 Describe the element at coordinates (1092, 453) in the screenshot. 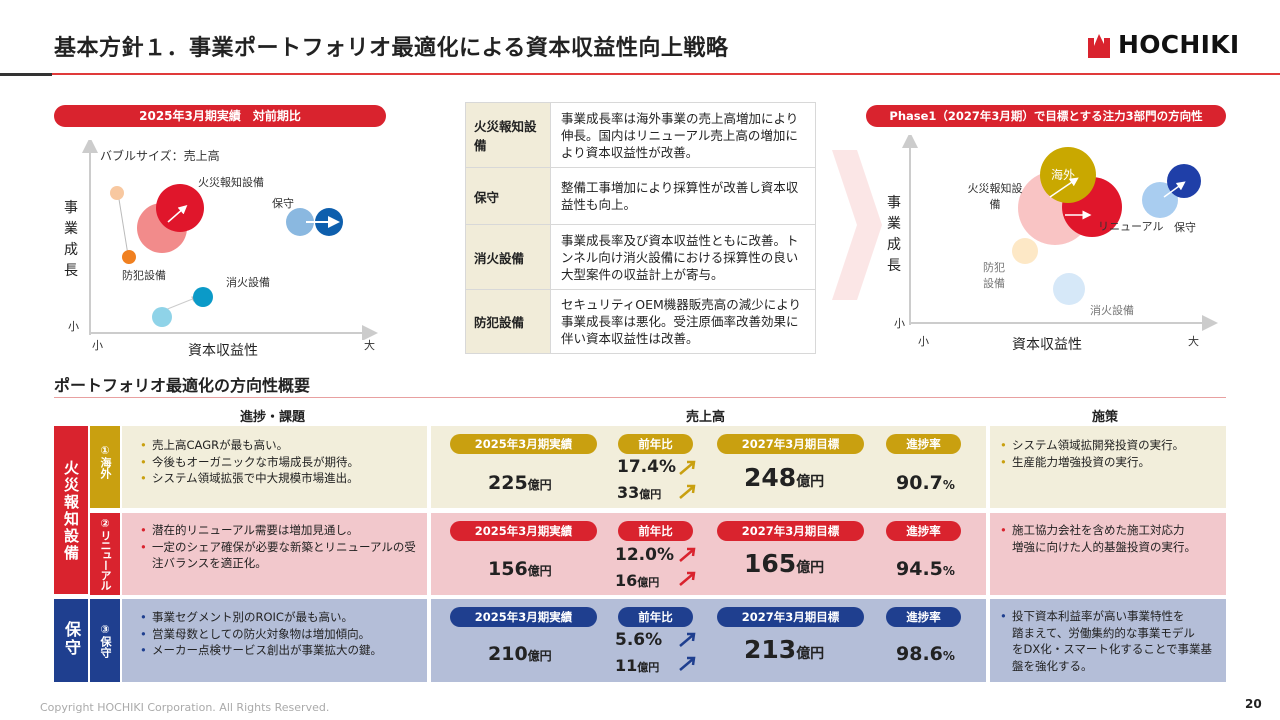

I see `row1-measures: • システム領域拡開発投資の実行。 • 生産能力増強投資の実行。` at that location.